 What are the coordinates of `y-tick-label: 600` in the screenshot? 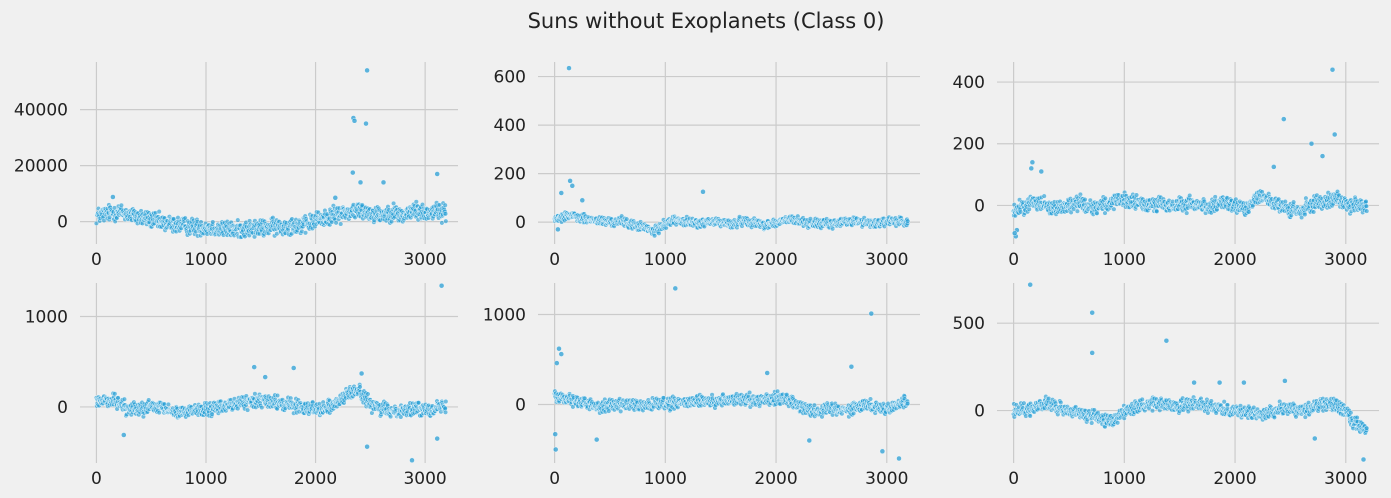 It's located at (510, 78).